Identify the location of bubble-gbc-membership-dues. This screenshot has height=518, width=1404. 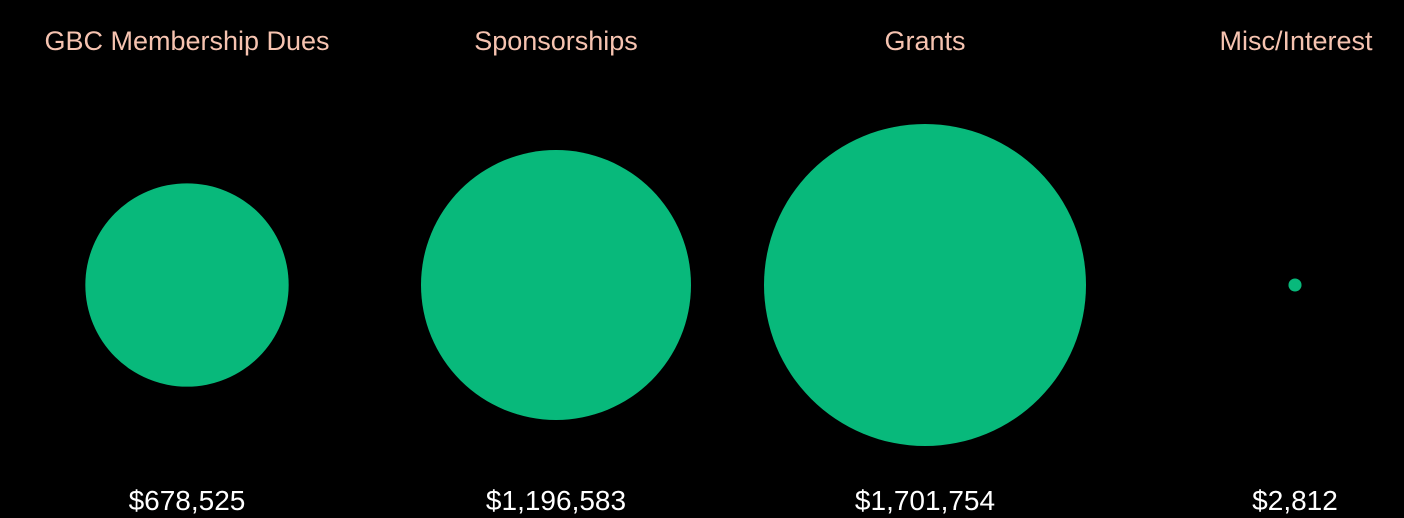
(187, 285).